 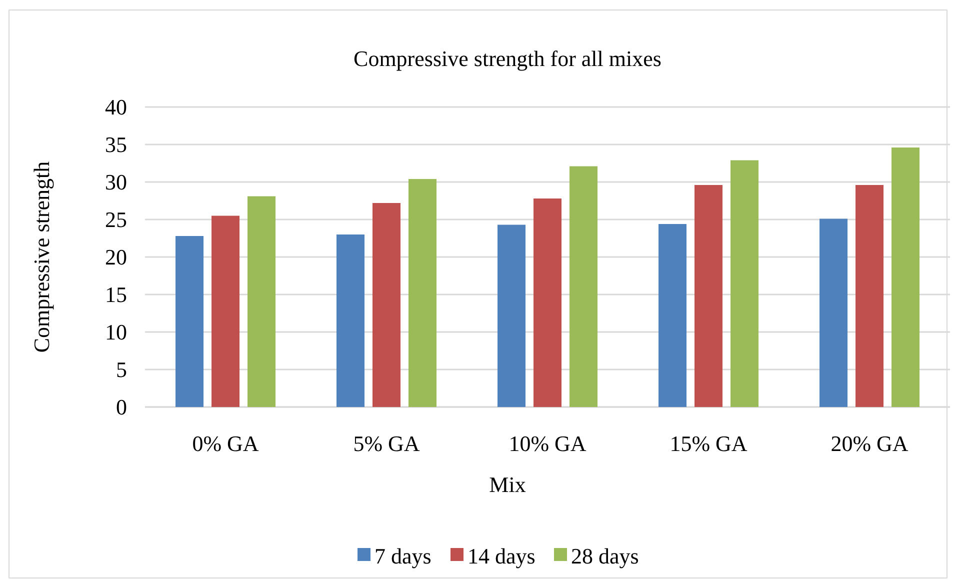 I want to click on chart-title: Compressive strength for all mixes, so click(x=508, y=58).